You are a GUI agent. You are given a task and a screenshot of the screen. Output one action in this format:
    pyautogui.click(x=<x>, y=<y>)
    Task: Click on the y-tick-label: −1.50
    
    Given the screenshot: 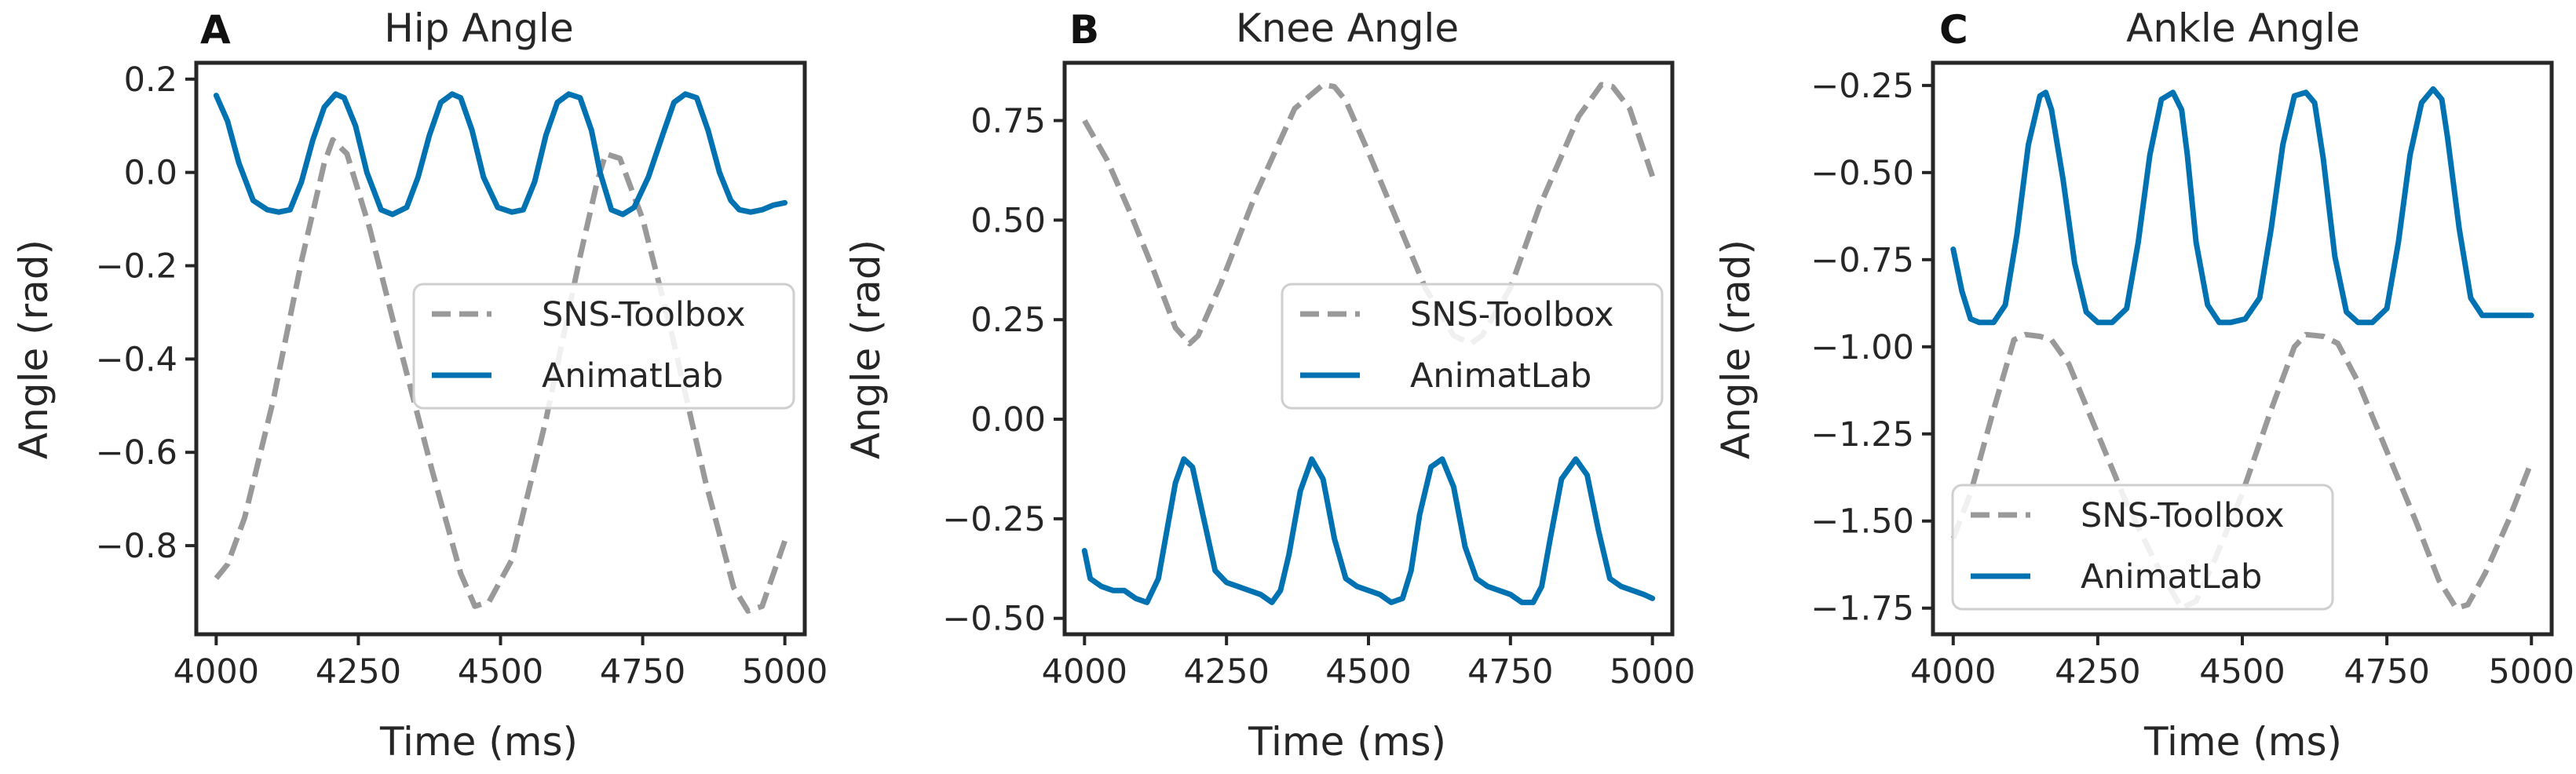 What is the action you would take?
    pyautogui.click(x=1862, y=522)
    